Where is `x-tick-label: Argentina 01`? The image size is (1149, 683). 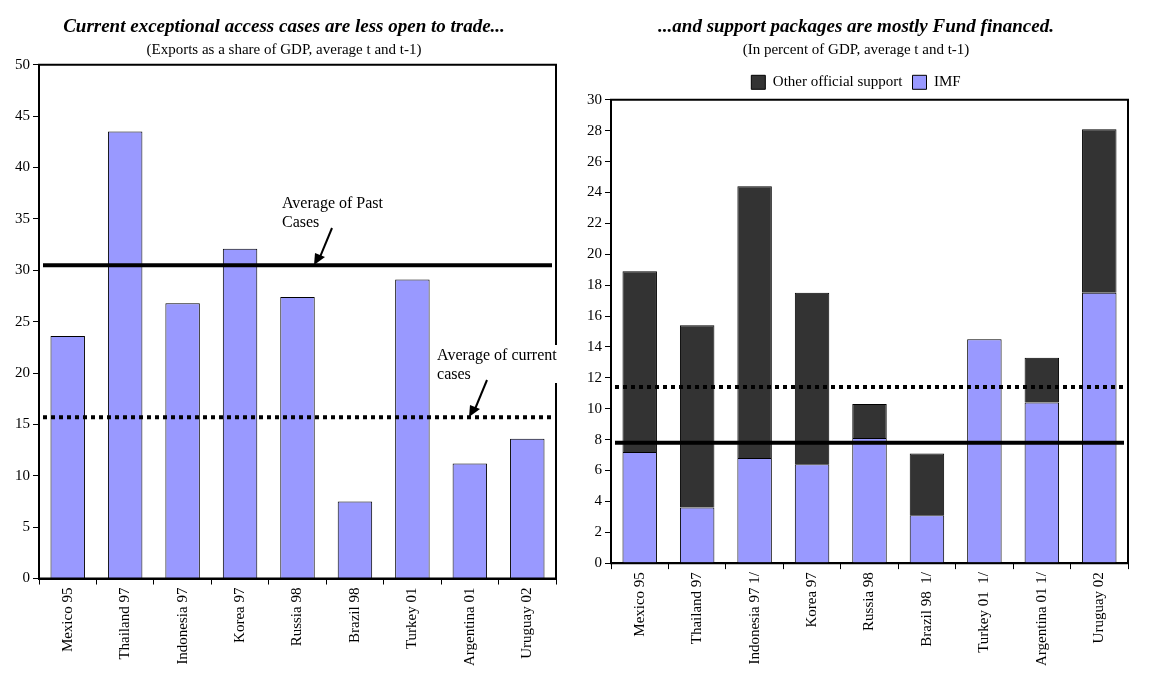 x-tick-label: Argentina 01 is located at coordinates (468, 627).